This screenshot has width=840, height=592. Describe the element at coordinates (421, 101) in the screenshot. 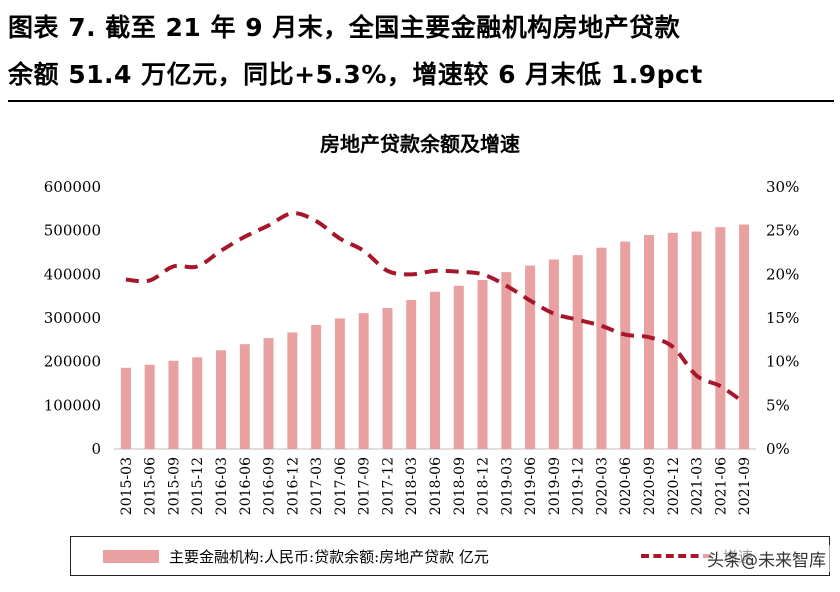

I see `title-divider` at that location.